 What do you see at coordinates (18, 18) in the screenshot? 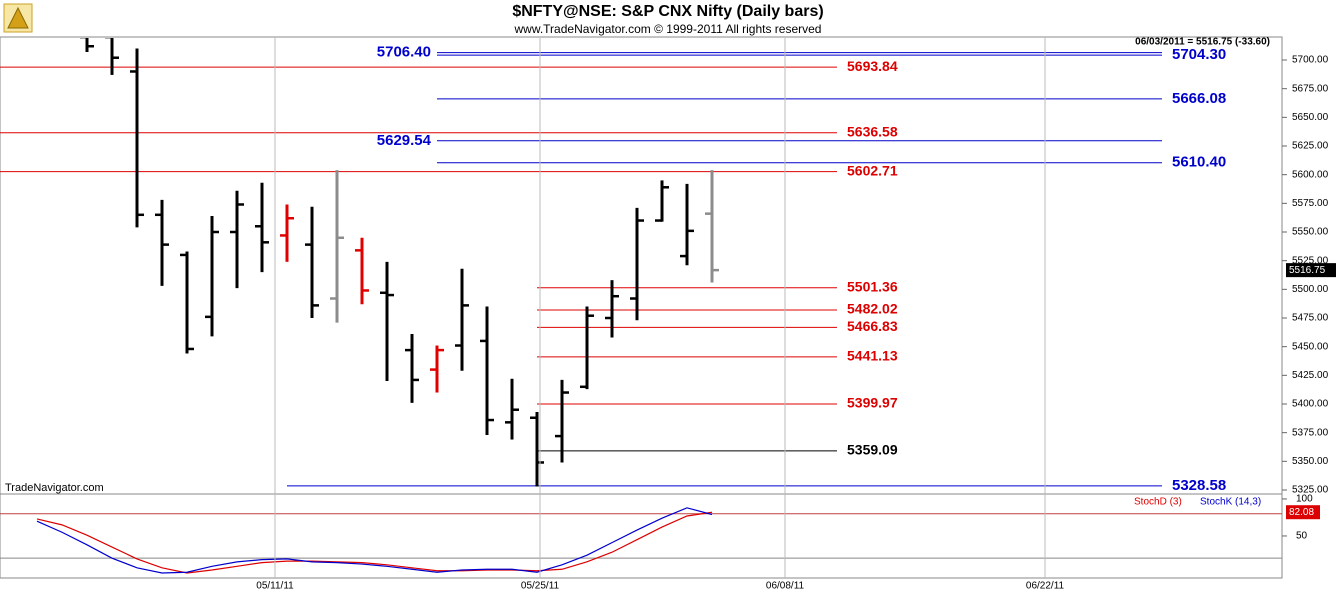
I see `logo` at bounding box center [18, 18].